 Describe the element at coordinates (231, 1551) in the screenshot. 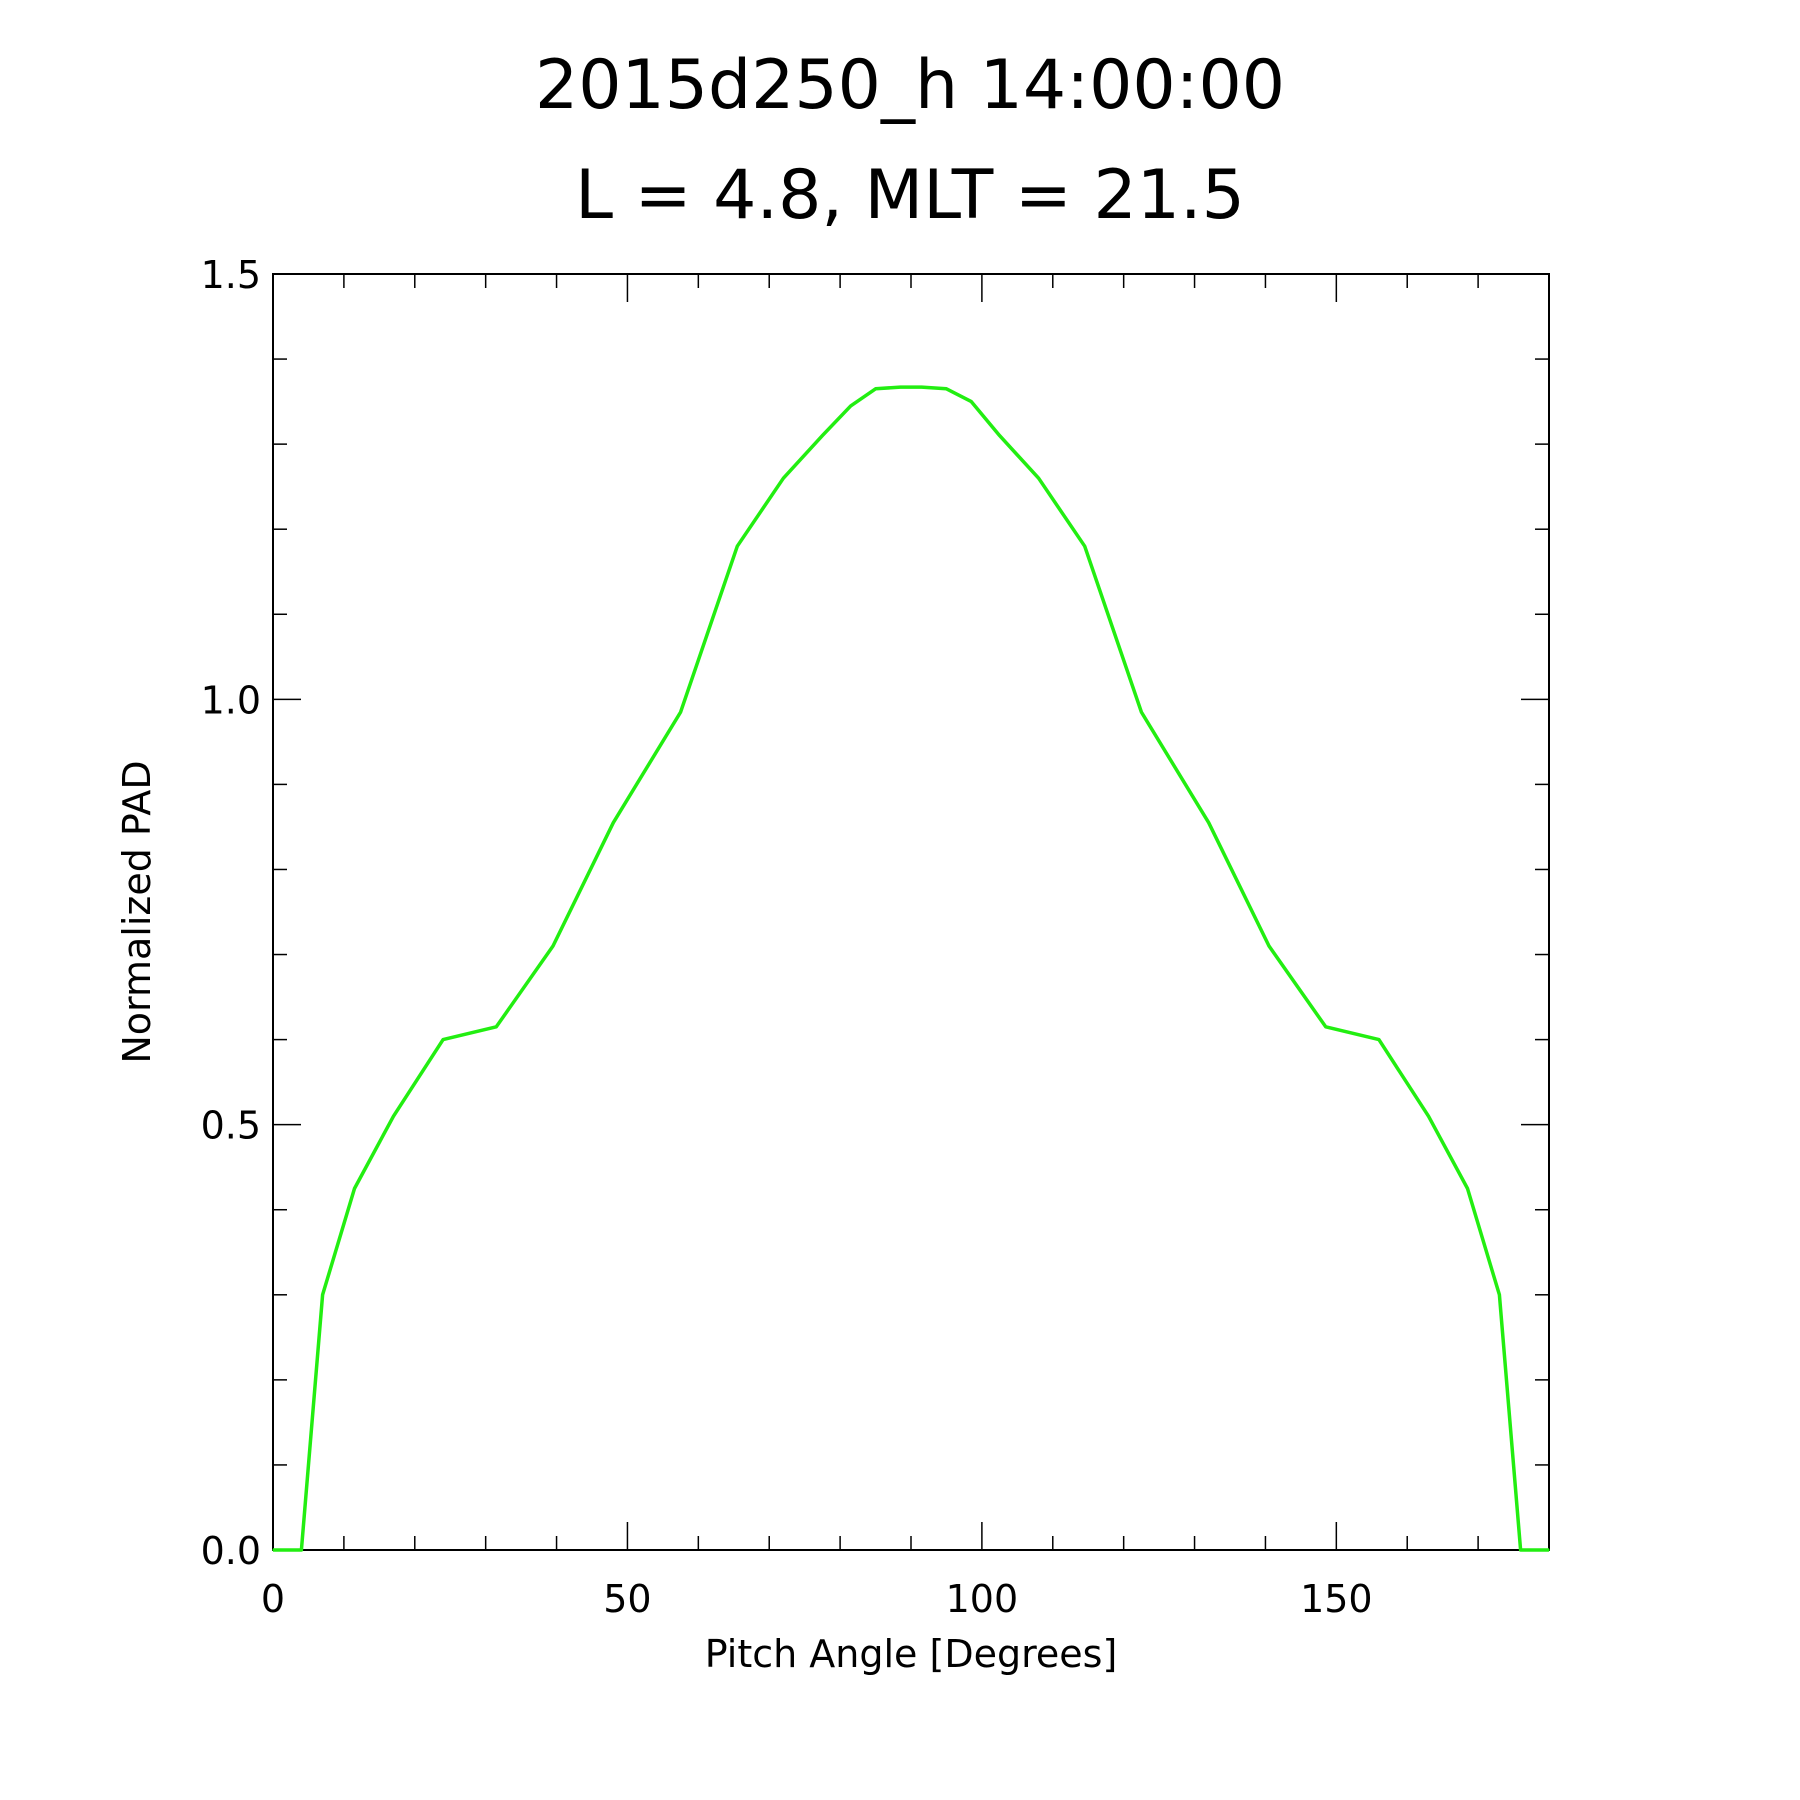

I see `y-tick-label: 0.0` at that location.